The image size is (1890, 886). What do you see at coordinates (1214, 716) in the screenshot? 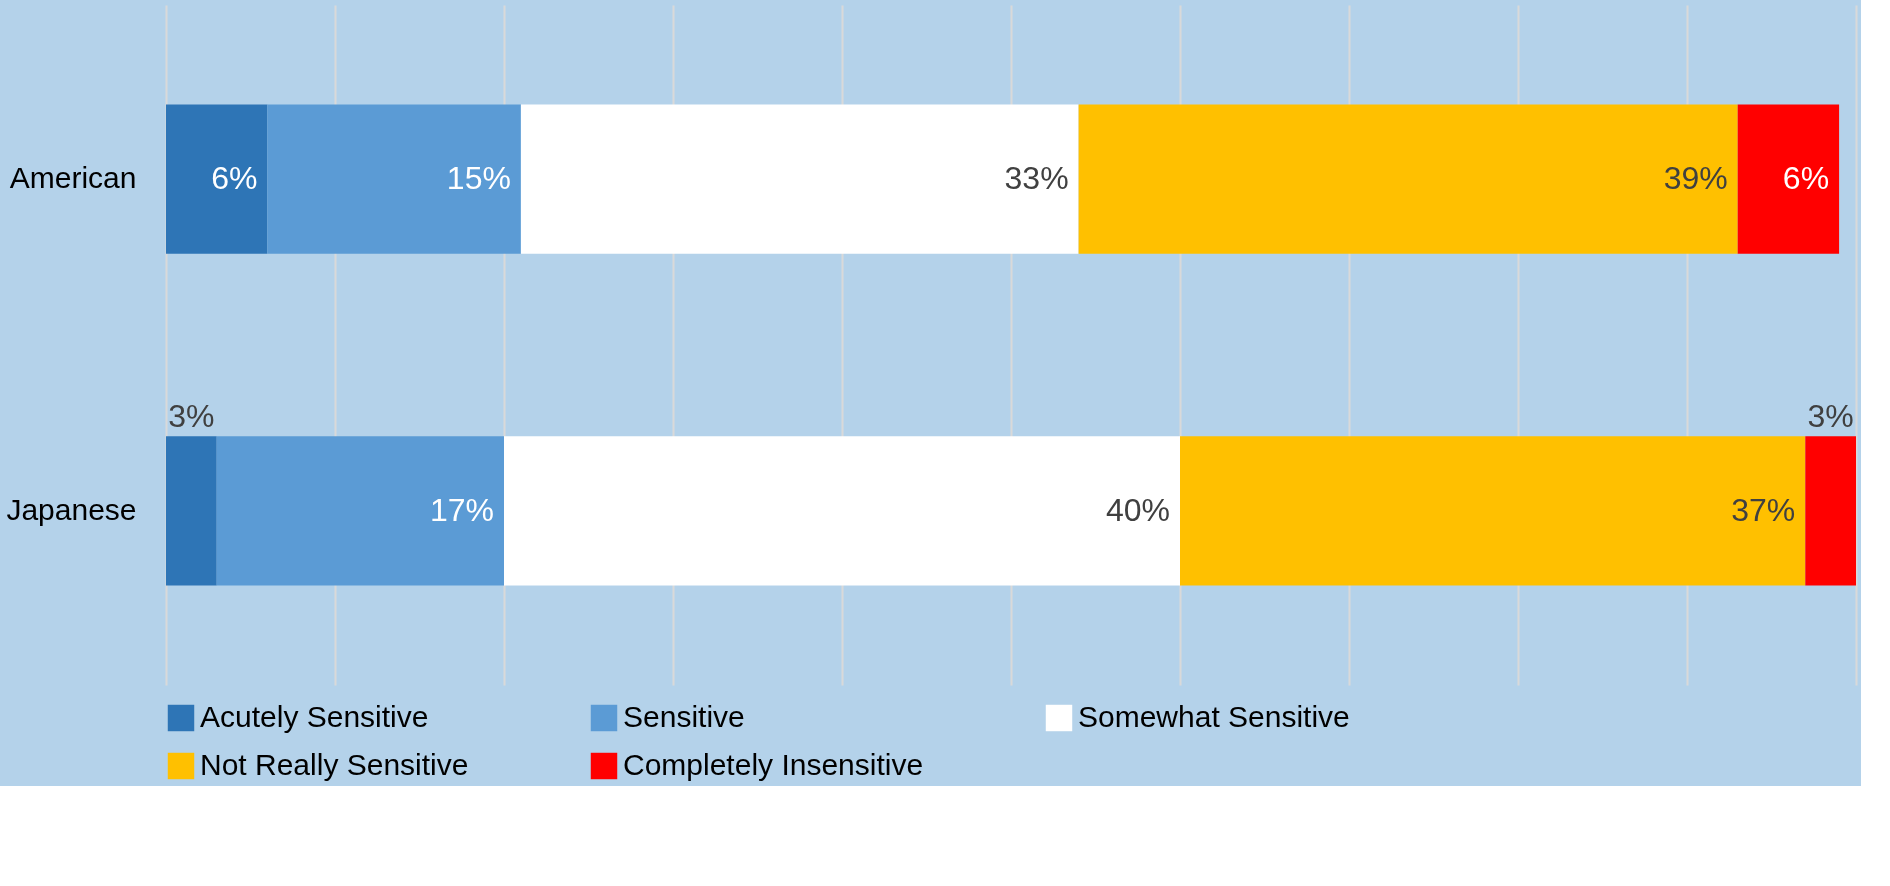
I see `legend-label: Somewhat Sensitive` at bounding box center [1214, 716].